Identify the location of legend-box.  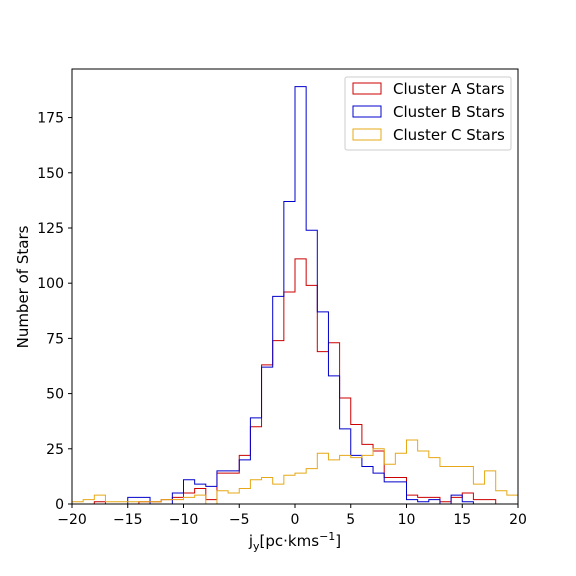
(428, 113).